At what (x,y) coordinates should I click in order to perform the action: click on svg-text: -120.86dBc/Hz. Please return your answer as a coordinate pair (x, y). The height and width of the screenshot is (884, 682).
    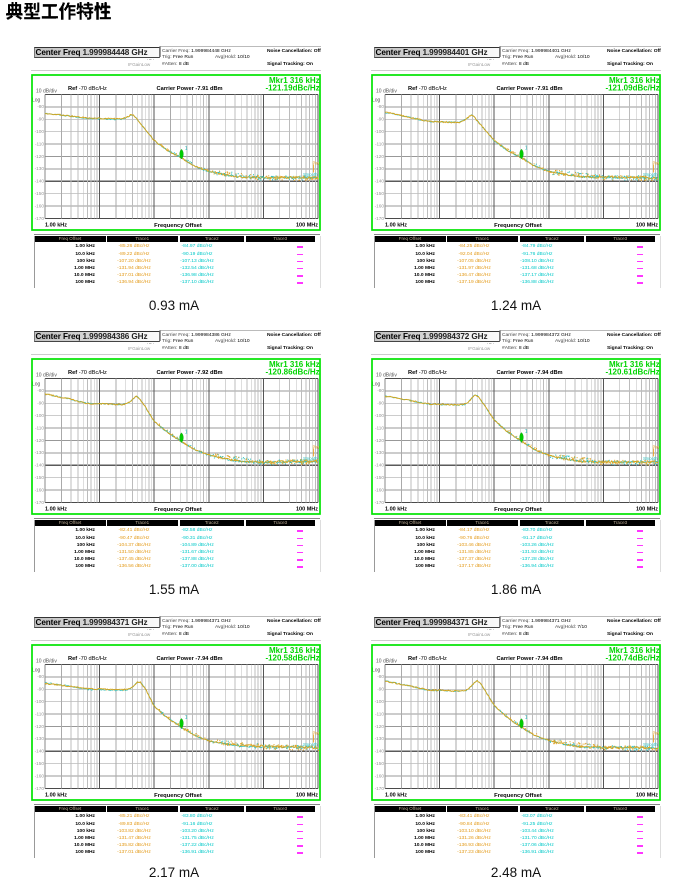
    Looking at the image, I should click on (292, 371).